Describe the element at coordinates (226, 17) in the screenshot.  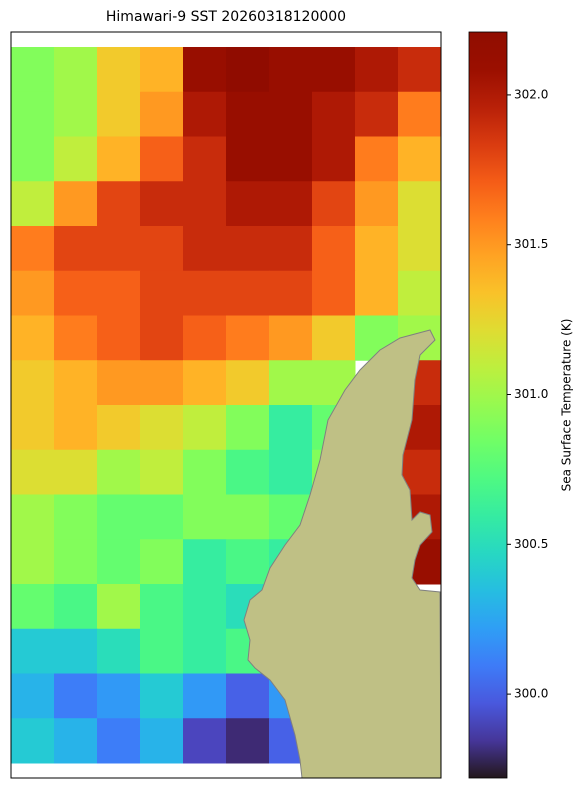
I see `chart-title: Himawari-9 SST 20260318120000` at that location.